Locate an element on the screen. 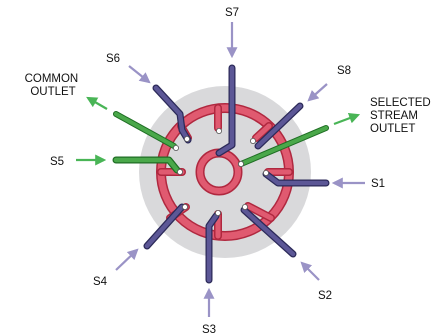 The image size is (431, 336). label-s2: S2 is located at coordinates (325, 296).